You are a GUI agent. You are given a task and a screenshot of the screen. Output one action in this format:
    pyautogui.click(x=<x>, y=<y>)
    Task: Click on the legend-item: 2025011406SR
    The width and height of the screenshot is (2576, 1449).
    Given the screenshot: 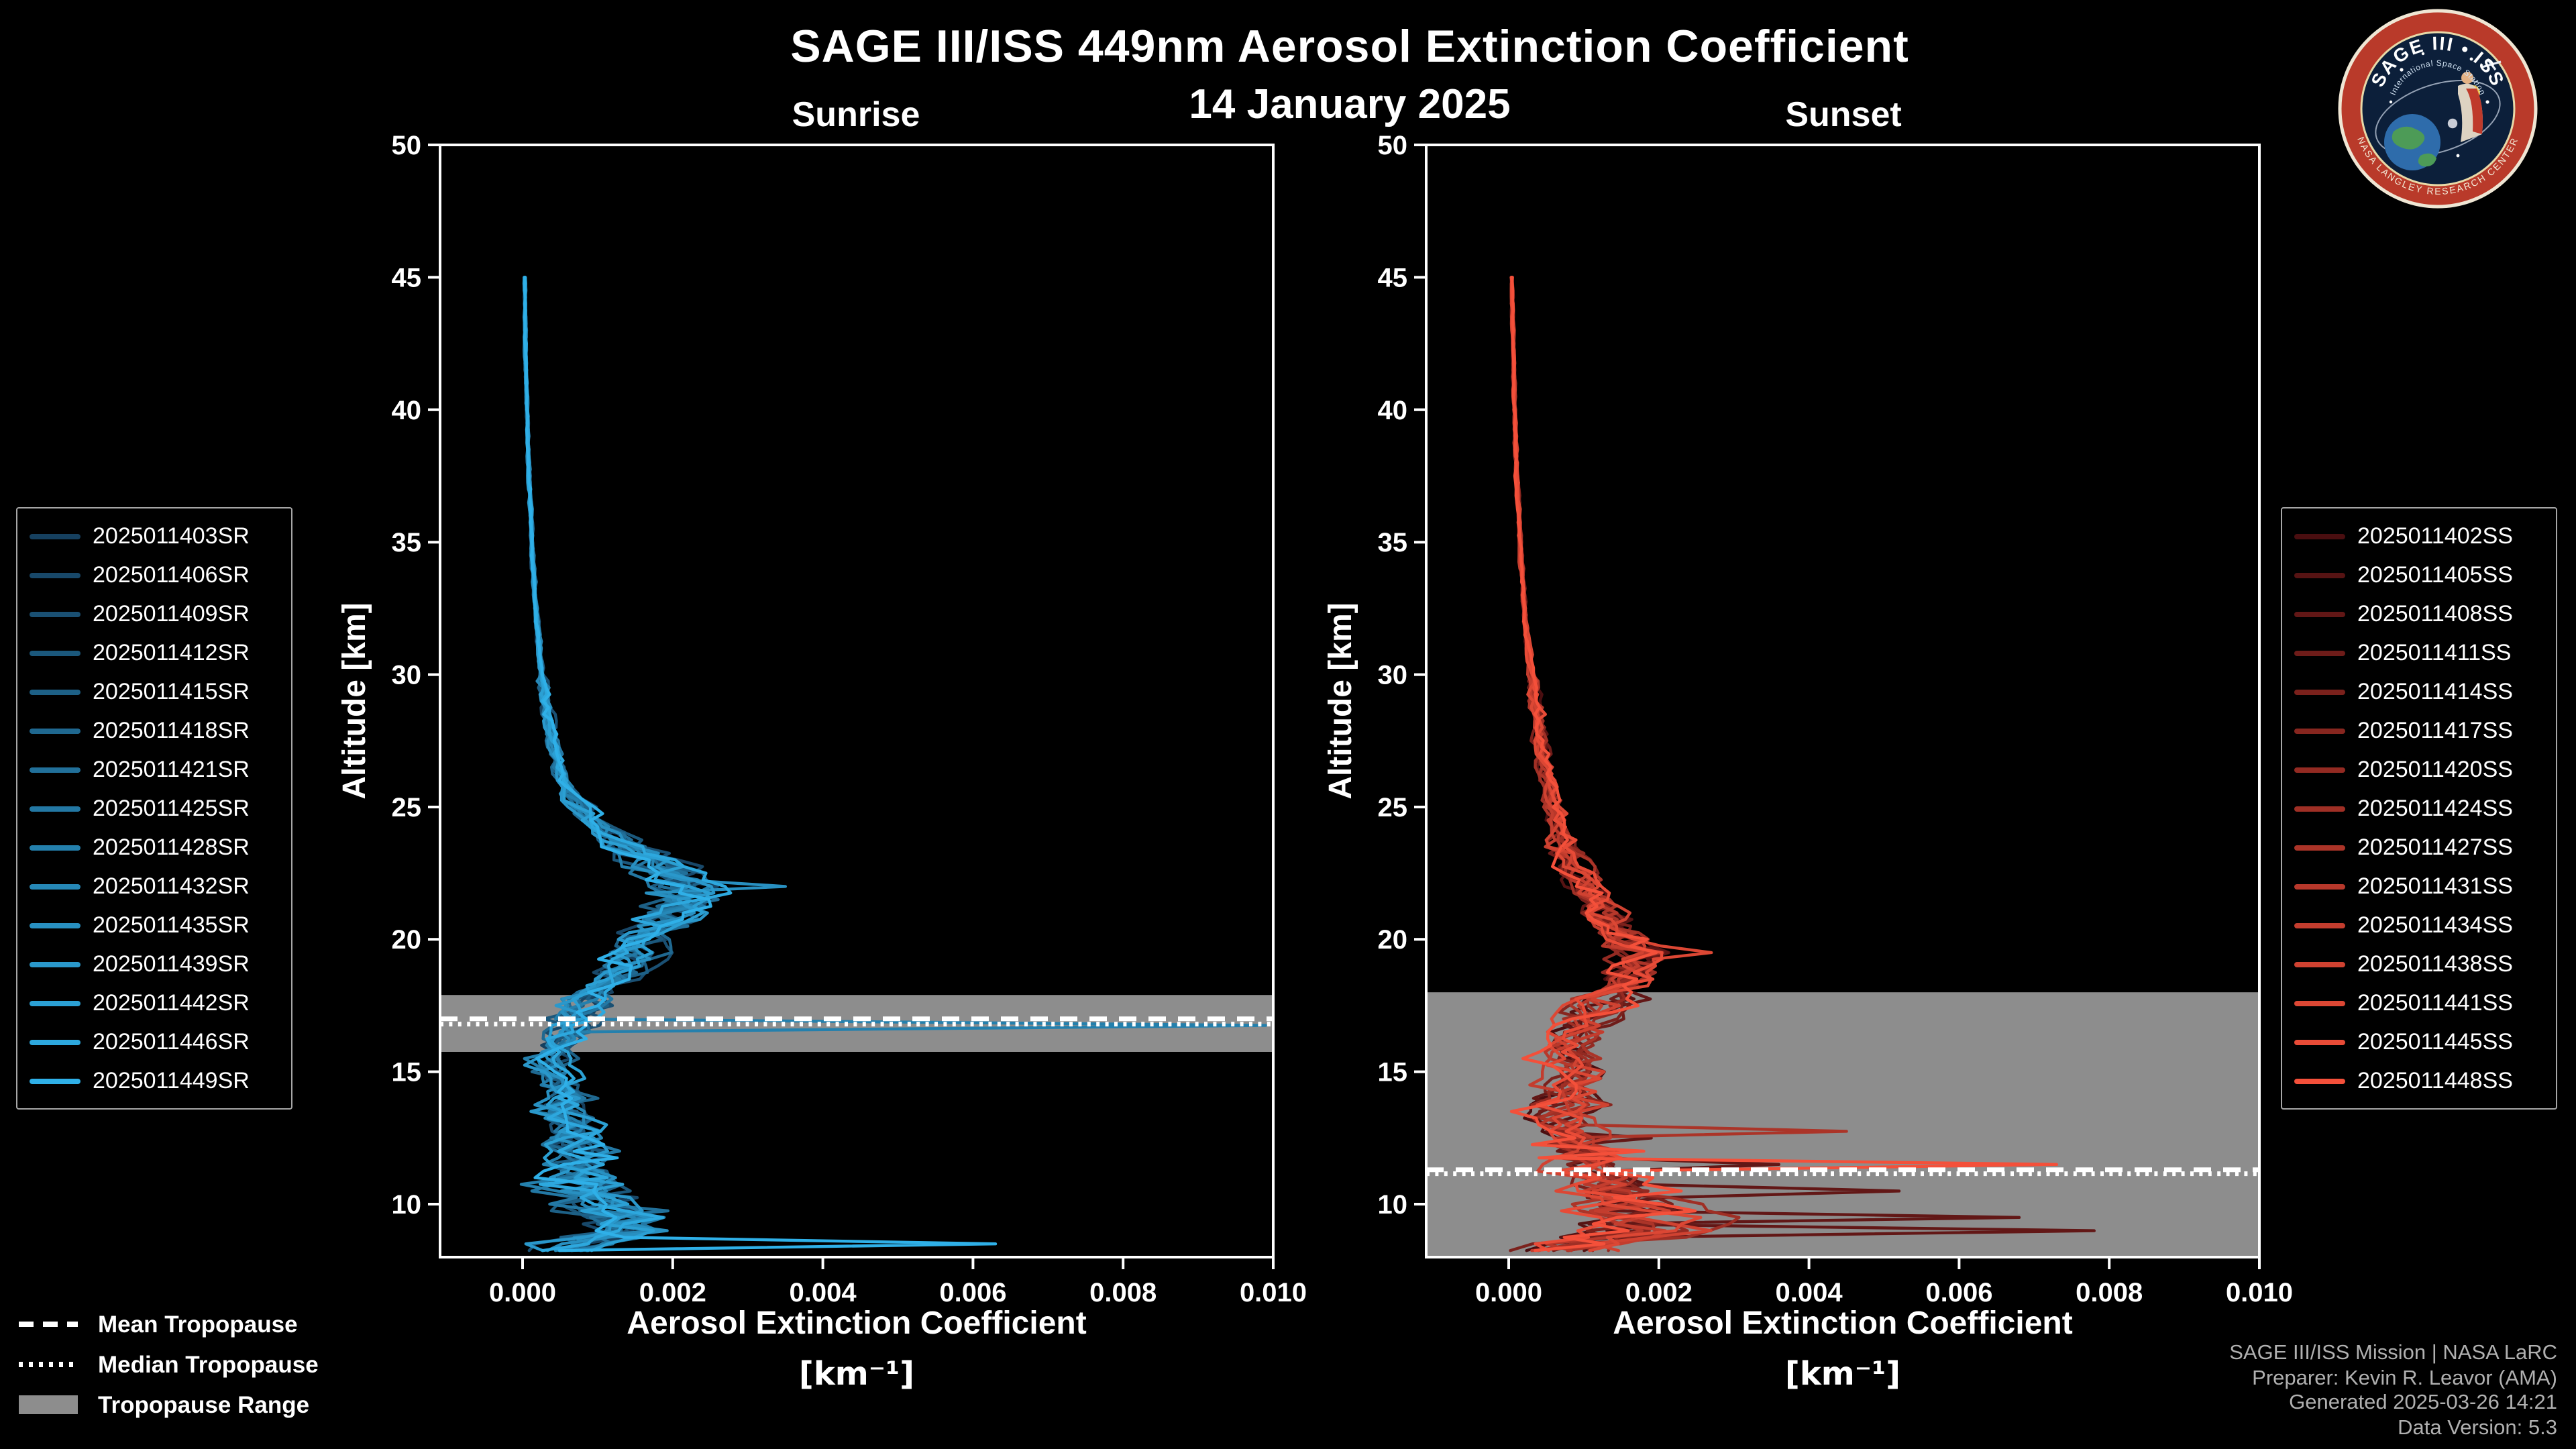 What is the action you would take?
    pyautogui.click(x=154, y=574)
    